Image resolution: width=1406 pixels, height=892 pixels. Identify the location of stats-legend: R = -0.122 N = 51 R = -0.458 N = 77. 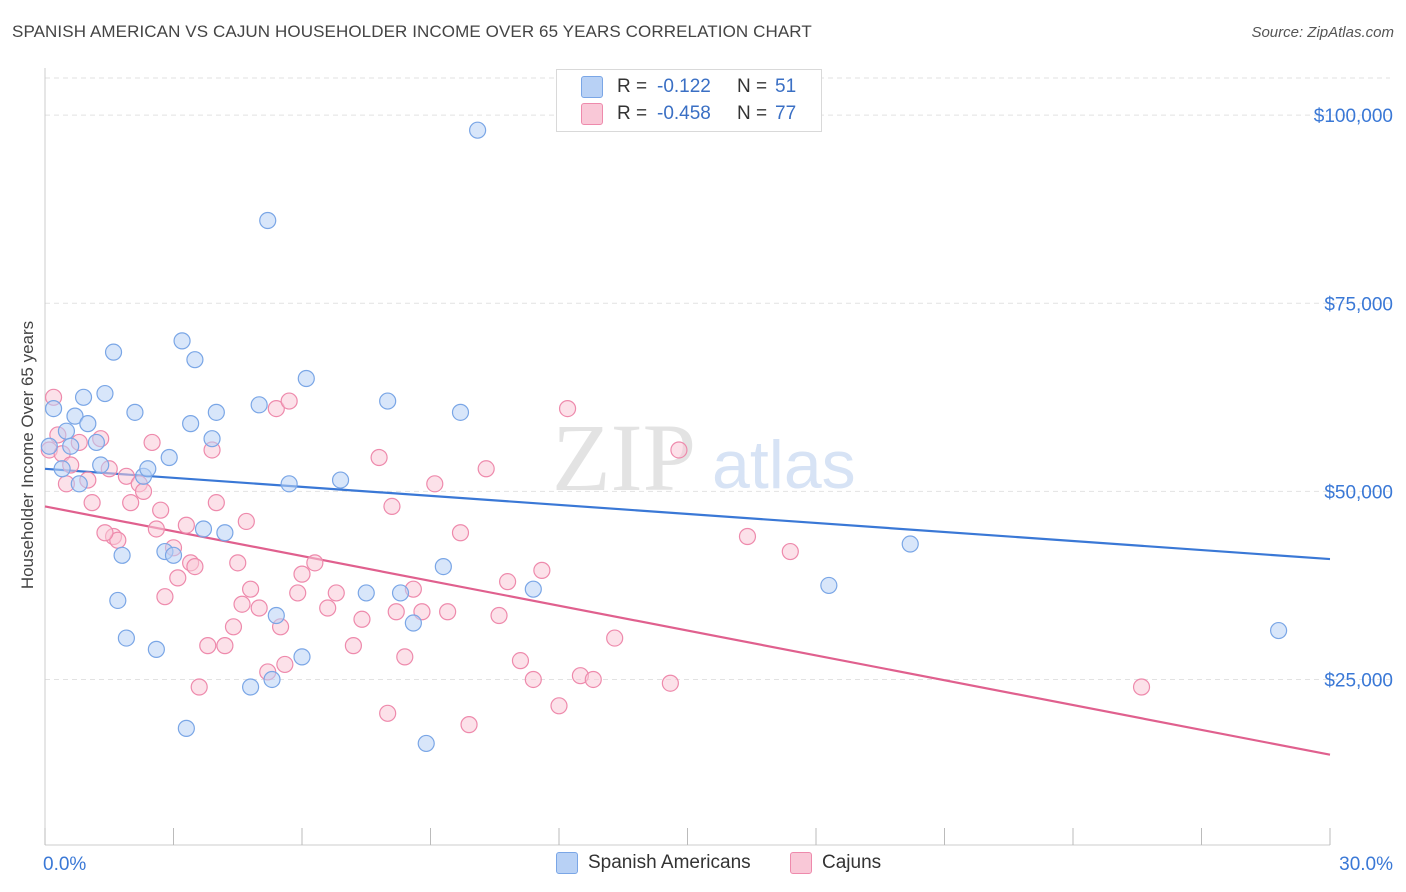
(689, 100).